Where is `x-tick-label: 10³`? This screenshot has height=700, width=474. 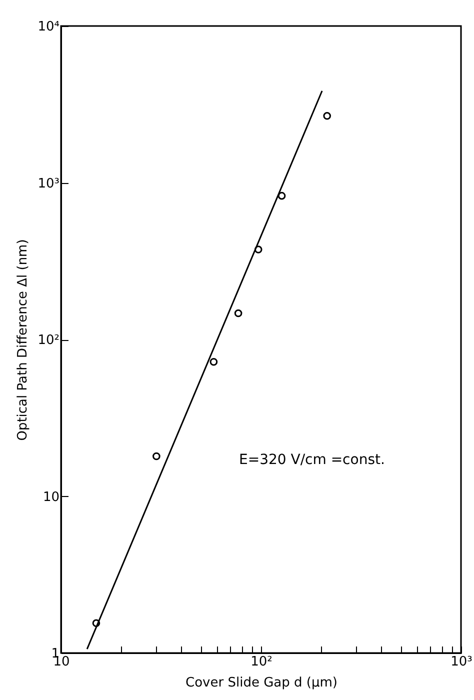
x-tick-label: 10³ is located at coordinates (461, 662).